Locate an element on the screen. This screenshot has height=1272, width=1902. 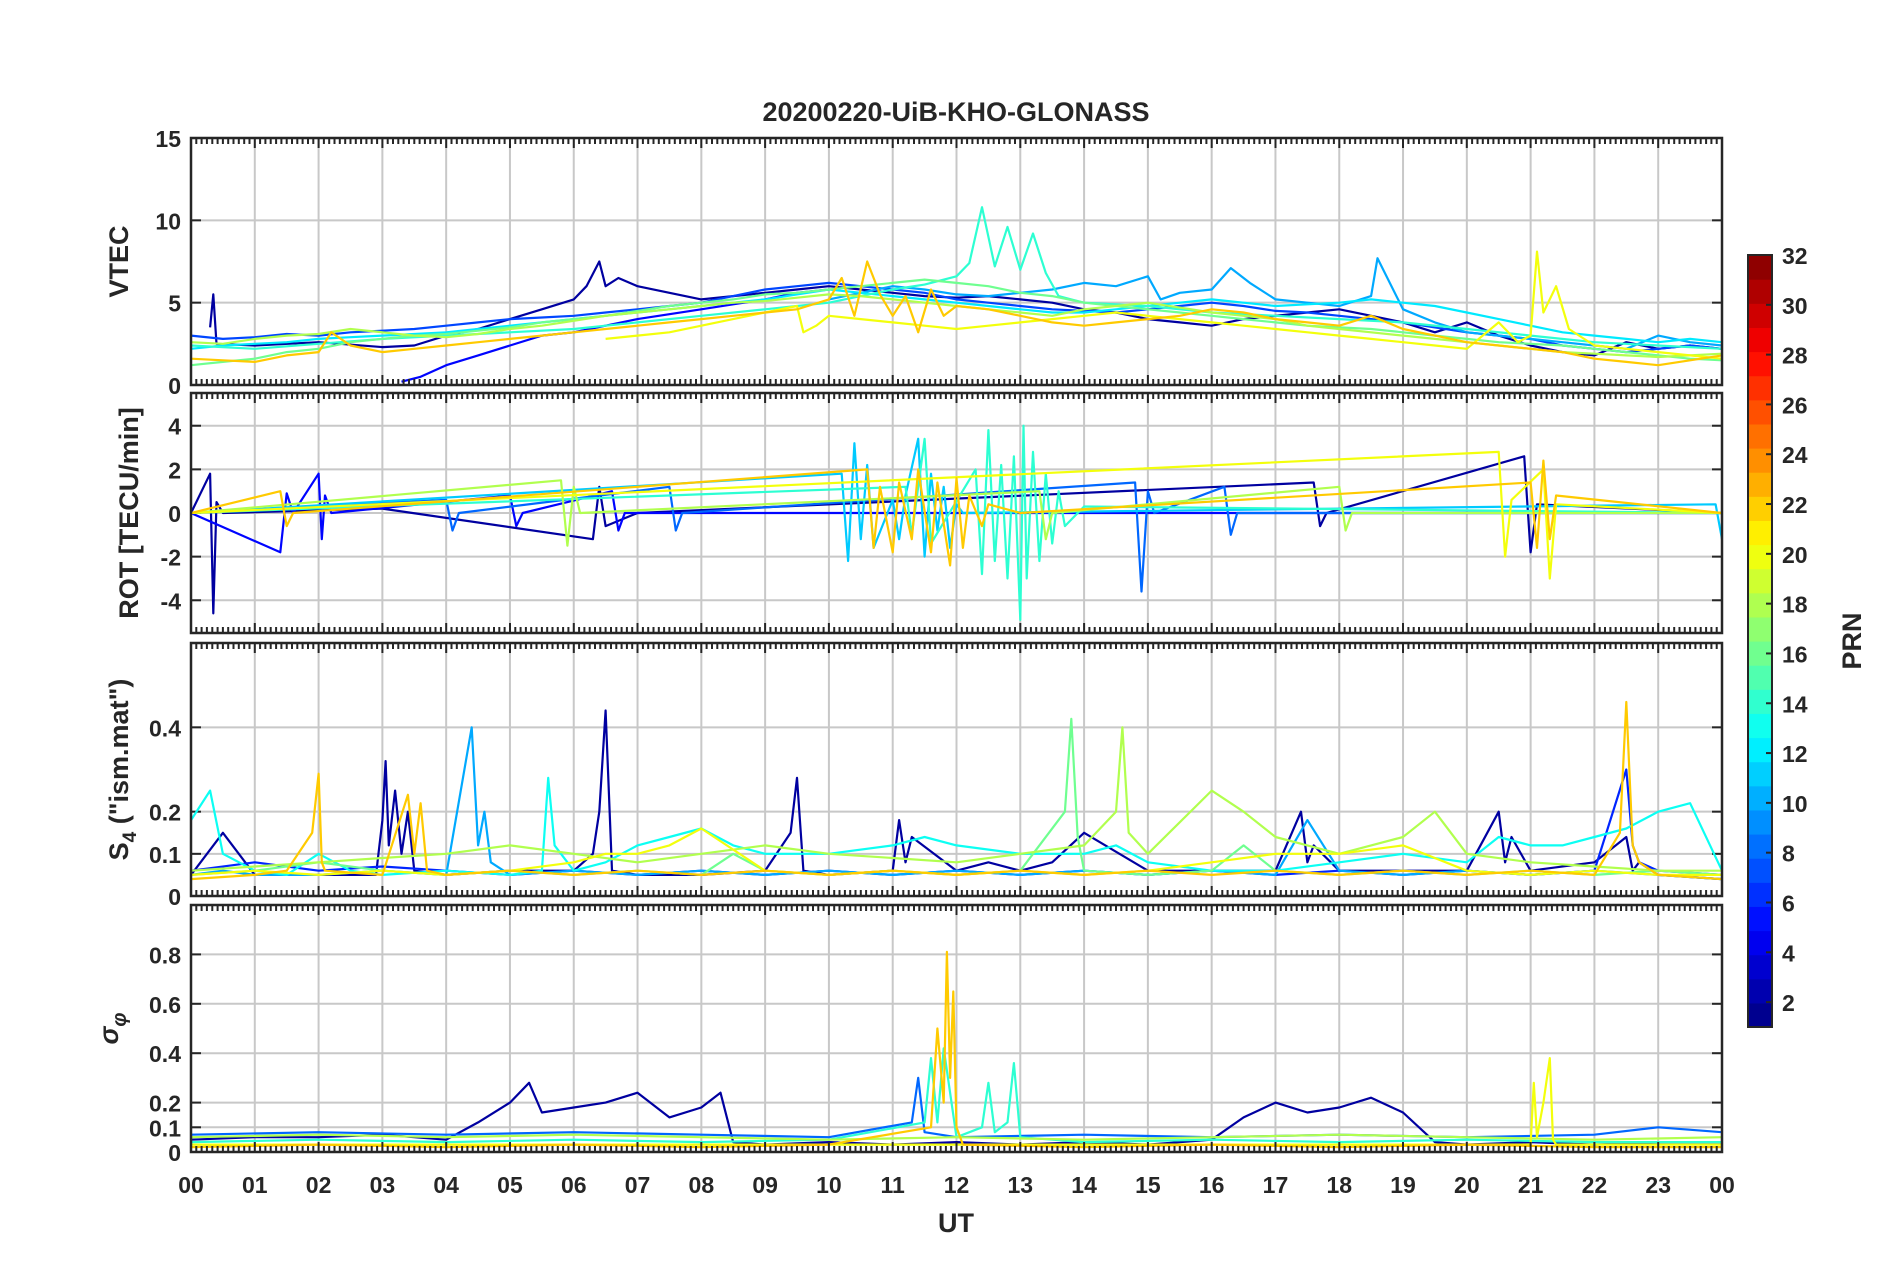
colorbar-tick-label: 10 is located at coordinates (1795, 804).